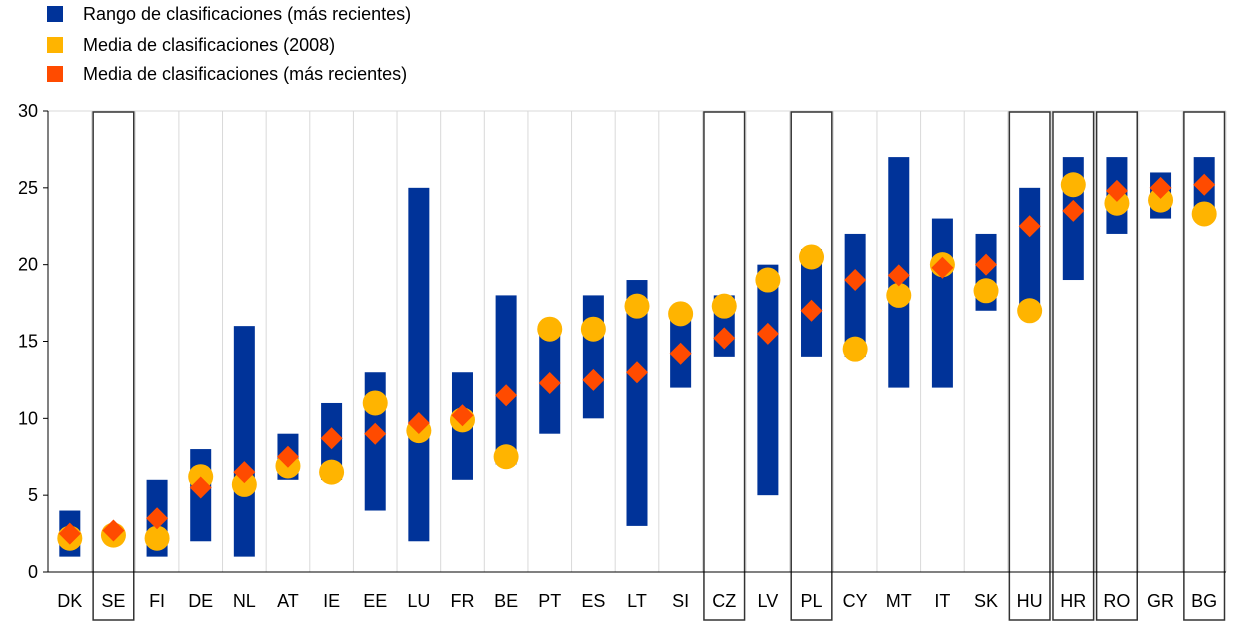 The height and width of the screenshot is (621, 1240). I want to click on mean-recent-point-dk, so click(69, 533).